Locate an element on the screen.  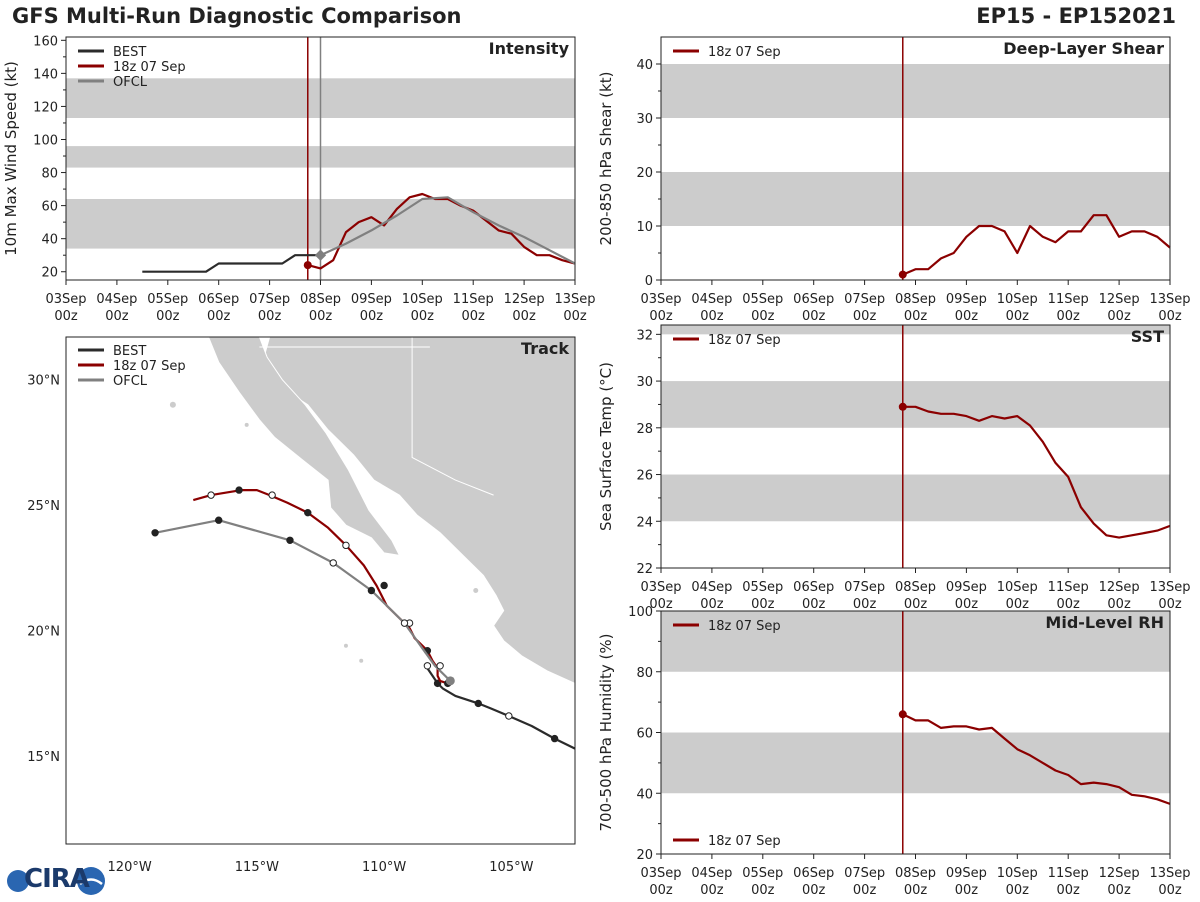
y-tick-label: 10 is located at coordinates (644, 227).